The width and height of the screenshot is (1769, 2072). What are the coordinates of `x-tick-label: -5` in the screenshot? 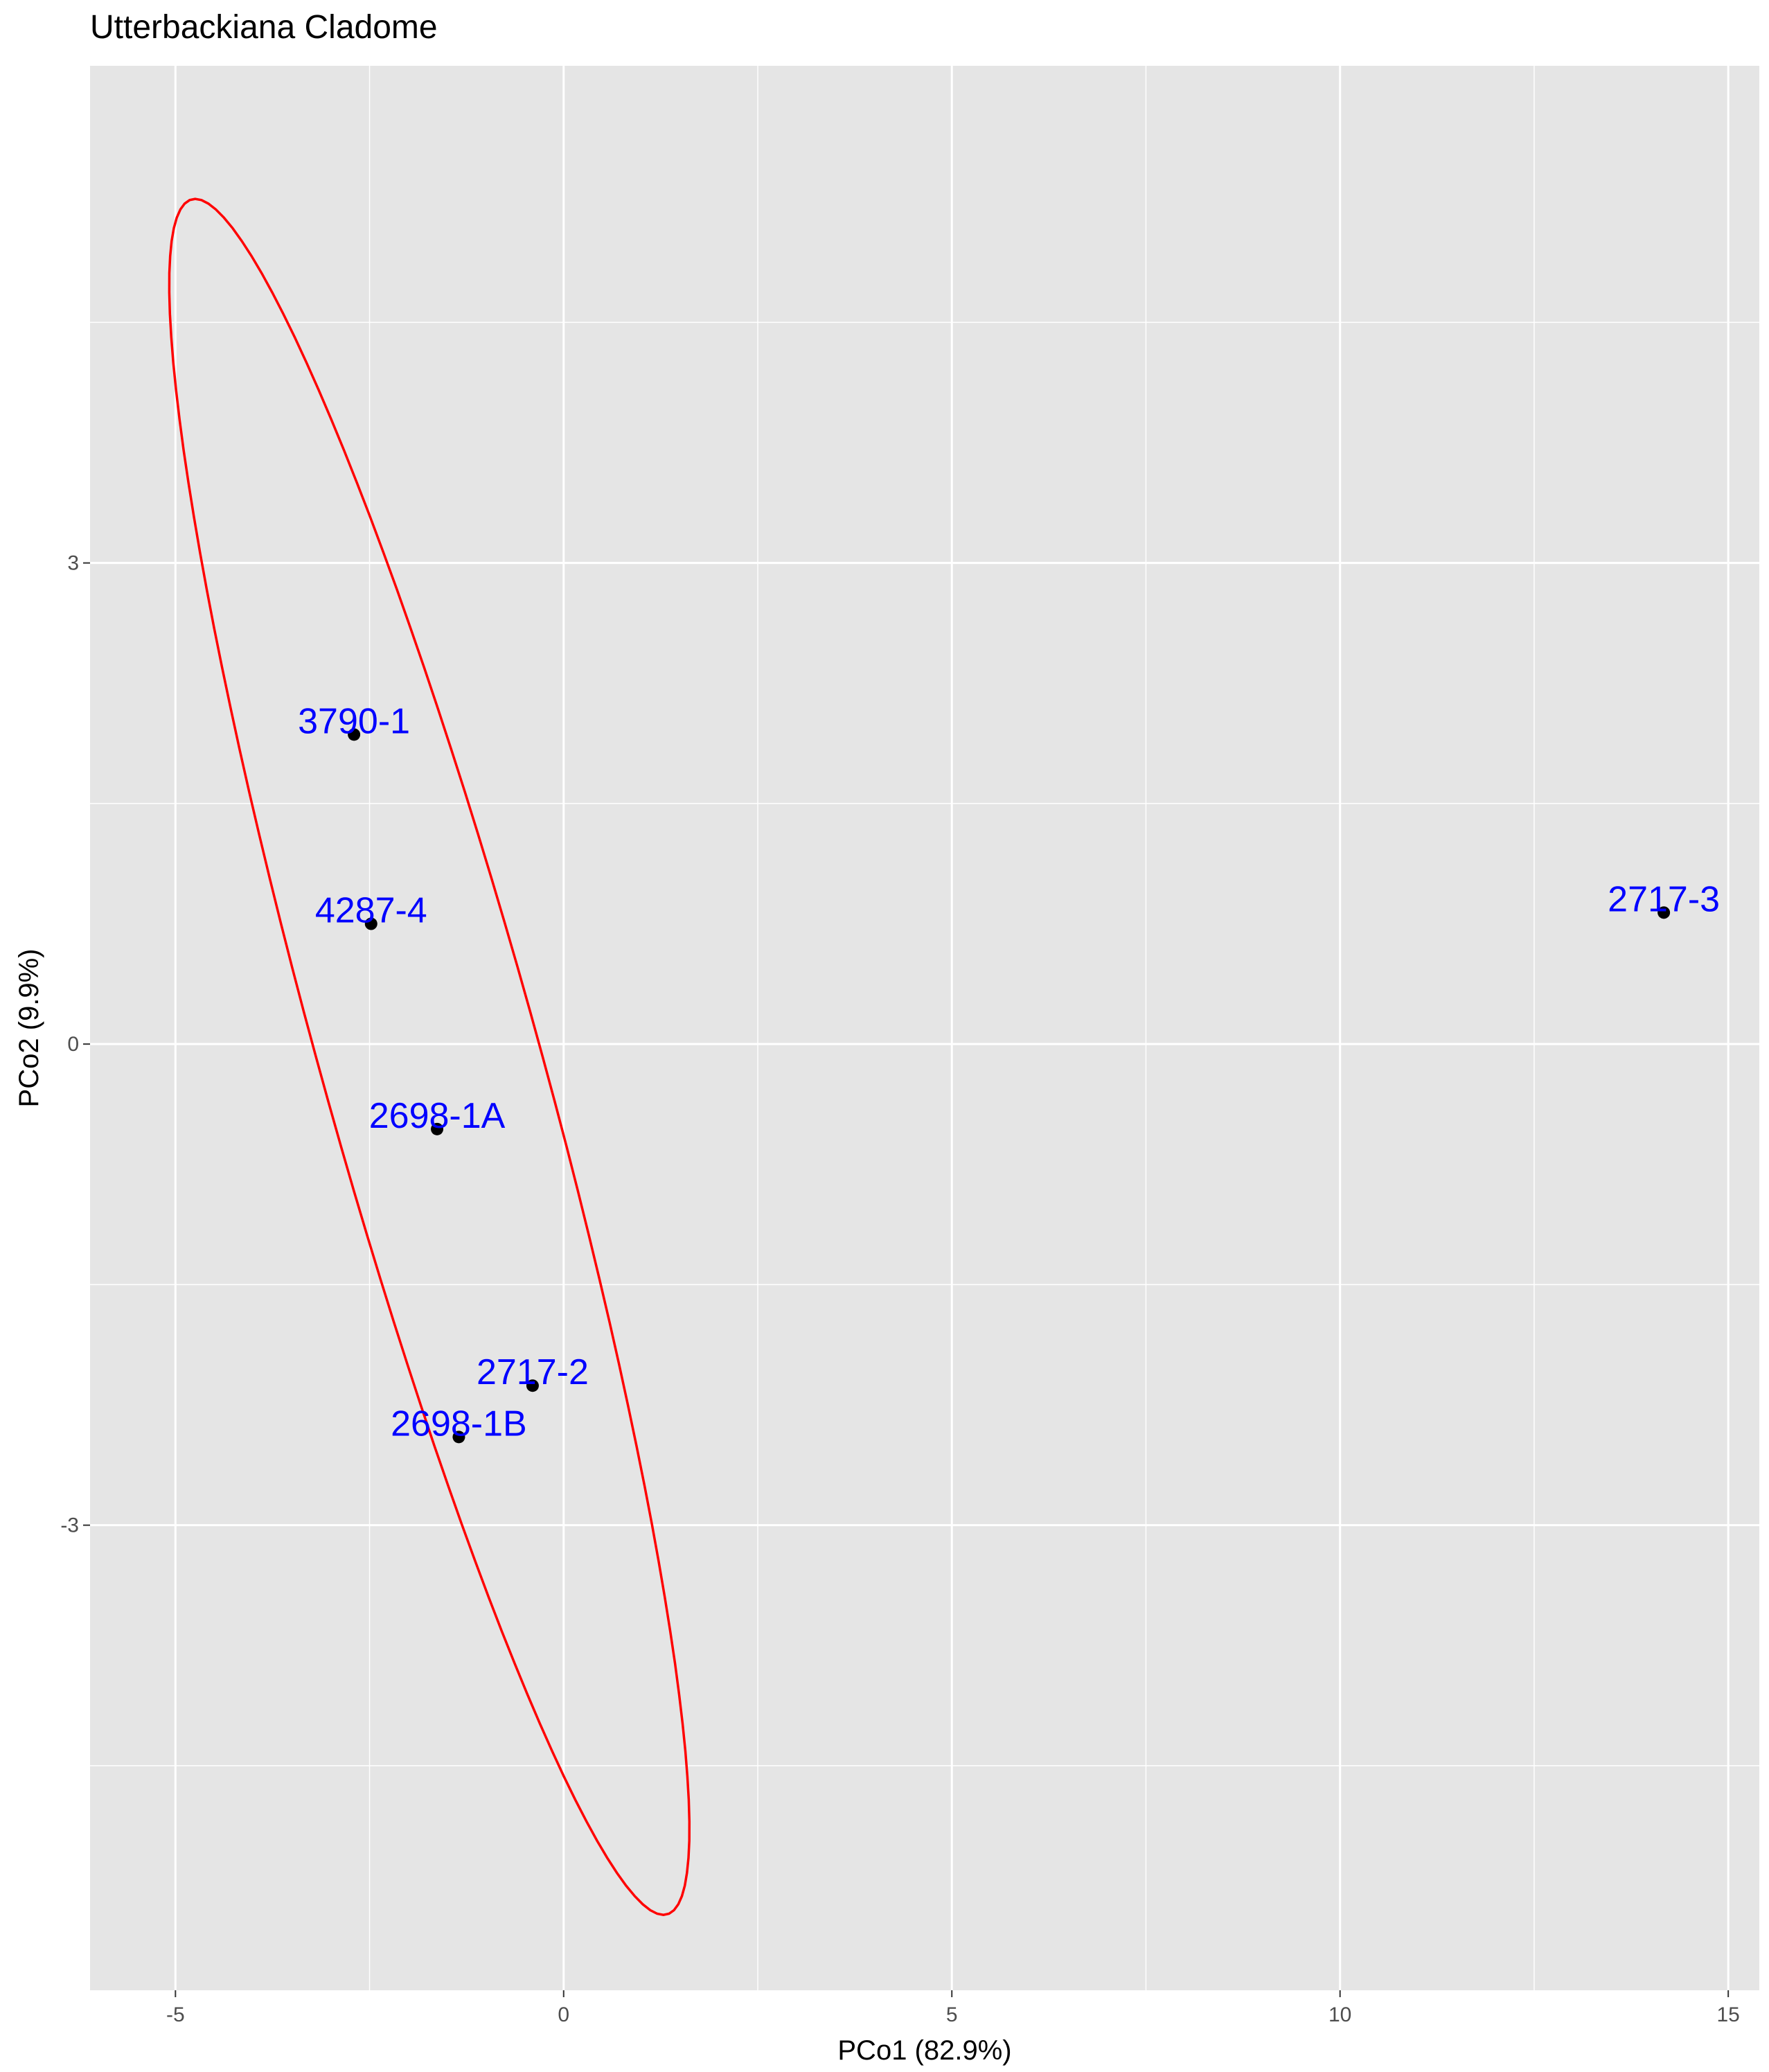 It's located at (175, 2015).